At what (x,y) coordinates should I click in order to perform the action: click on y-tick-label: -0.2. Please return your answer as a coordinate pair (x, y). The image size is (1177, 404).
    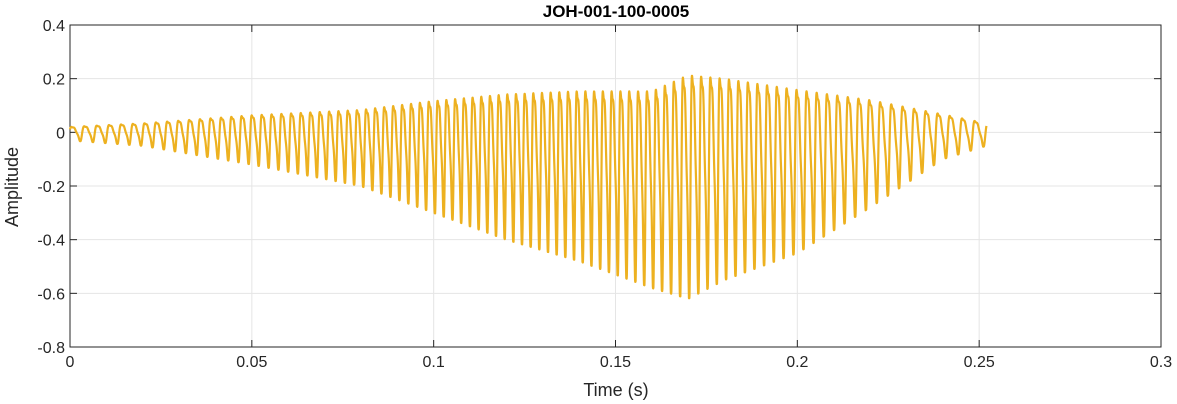
    Looking at the image, I should click on (51, 187).